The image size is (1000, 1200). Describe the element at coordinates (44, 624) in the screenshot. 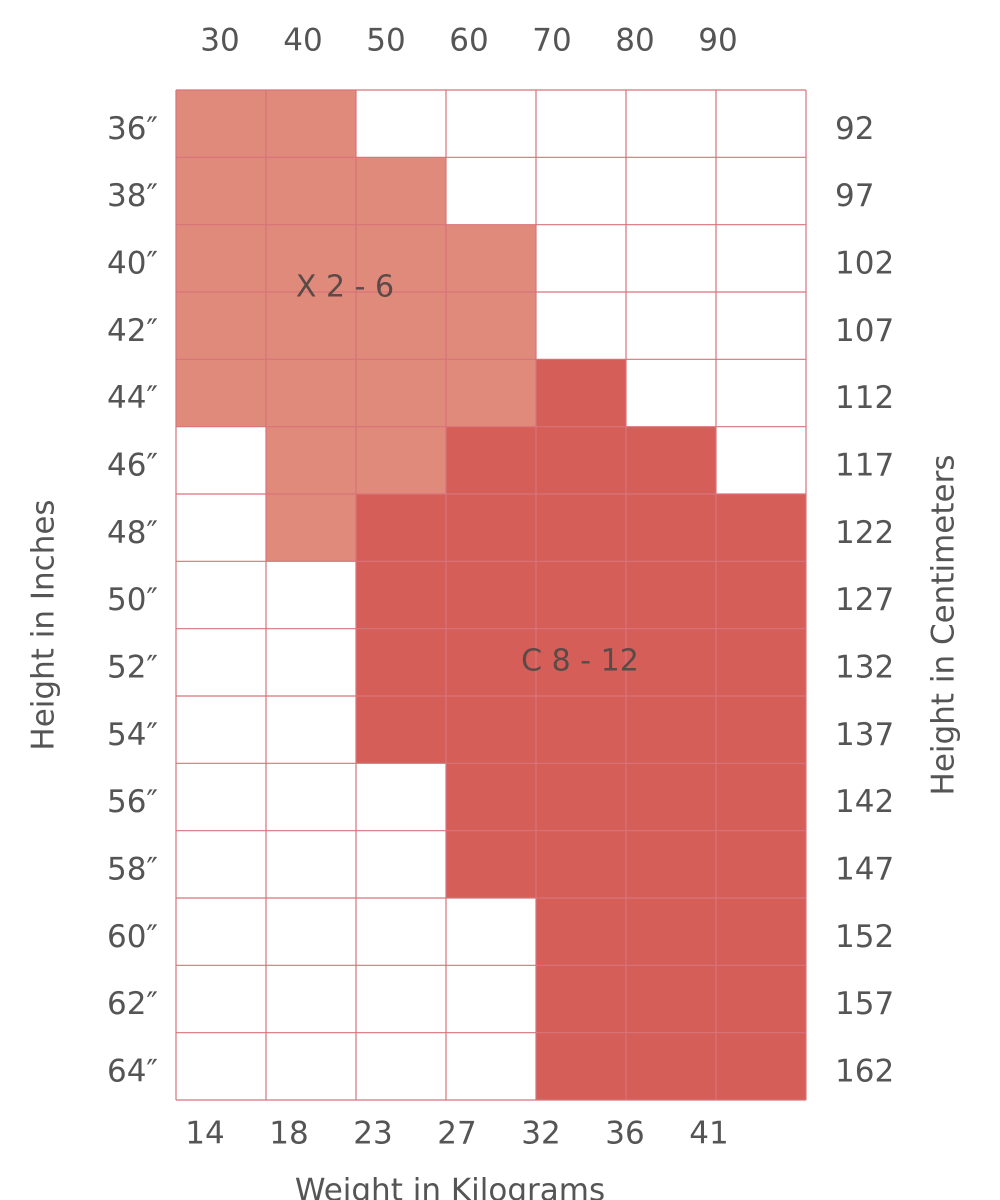

I see `left-title: Height in Inches` at that location.